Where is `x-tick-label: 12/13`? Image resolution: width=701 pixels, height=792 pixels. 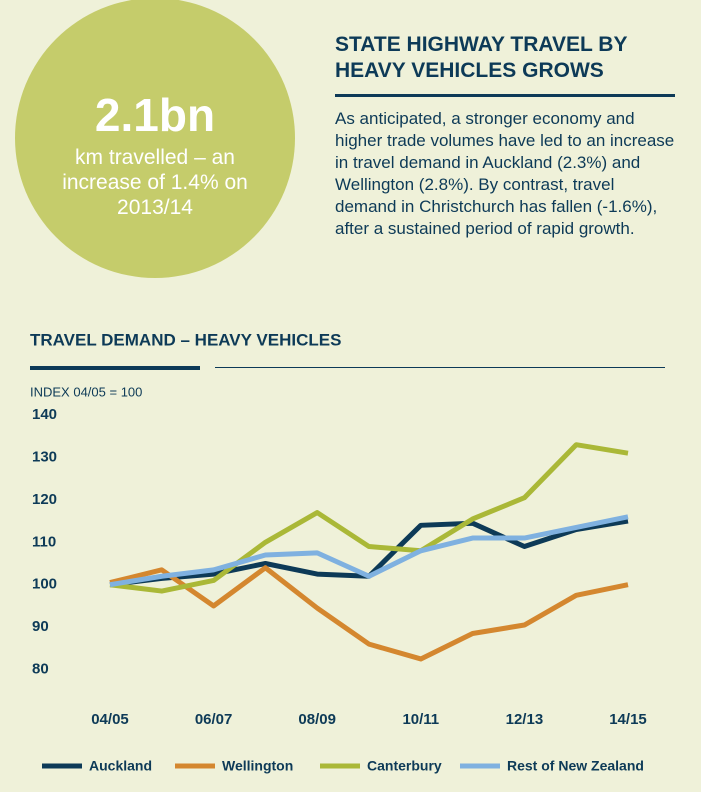 x-tick-label: 12/13 is located at coordinates (525, 719).